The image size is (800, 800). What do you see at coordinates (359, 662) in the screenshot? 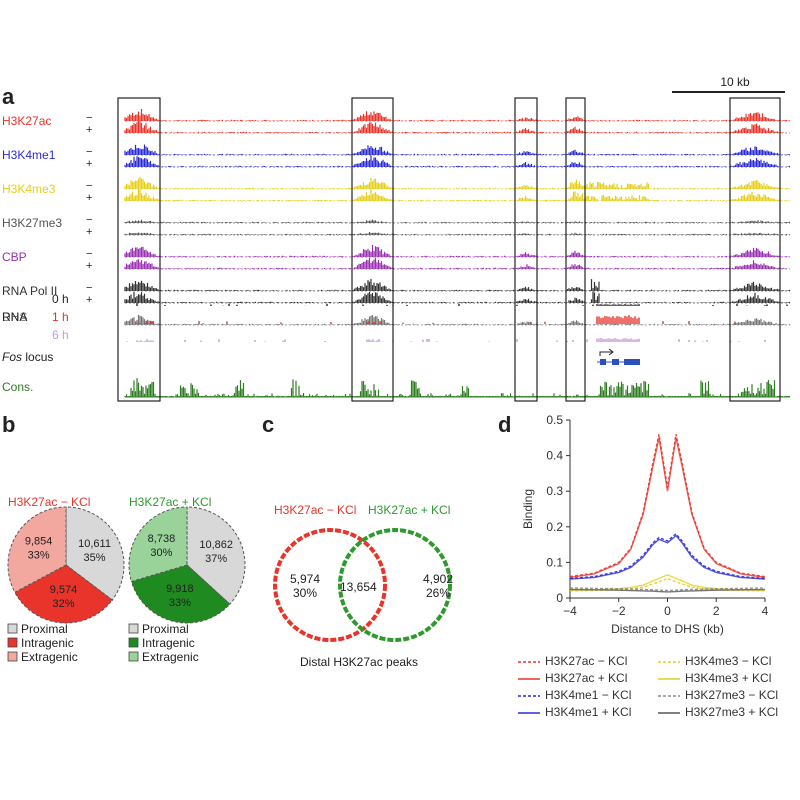
I see `venn-caption: Distal H3K27ac peaks` at bounding box center [359, 662].